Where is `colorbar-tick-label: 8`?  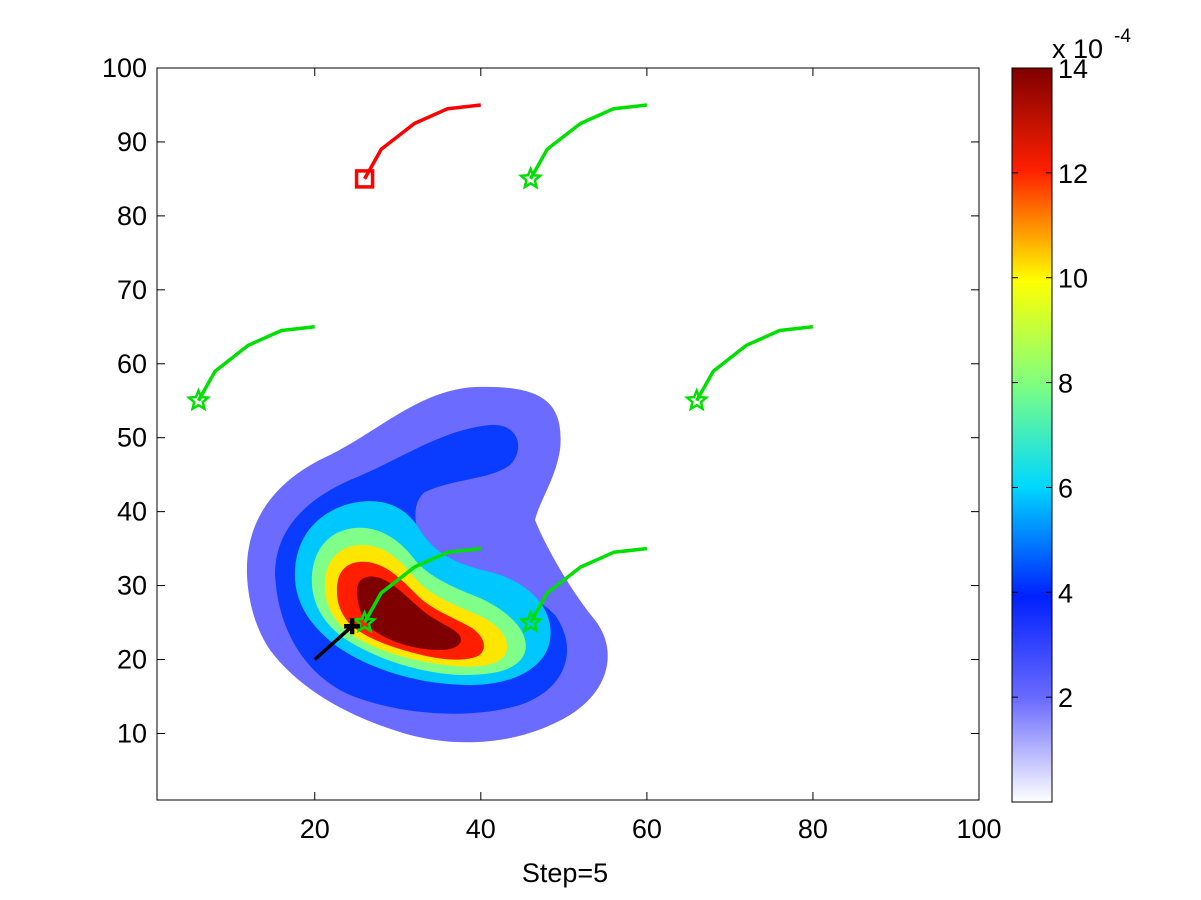 colorbar-tick-label: 8 is located at coordinates (1065, 384).